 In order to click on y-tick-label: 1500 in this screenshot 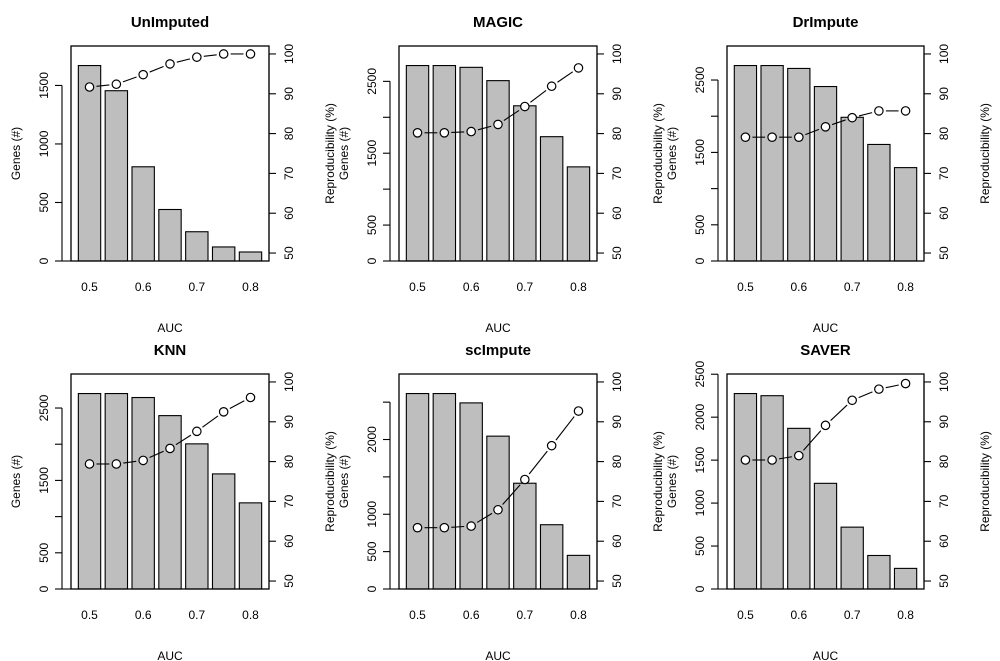, I will do `click(44, 85)`.